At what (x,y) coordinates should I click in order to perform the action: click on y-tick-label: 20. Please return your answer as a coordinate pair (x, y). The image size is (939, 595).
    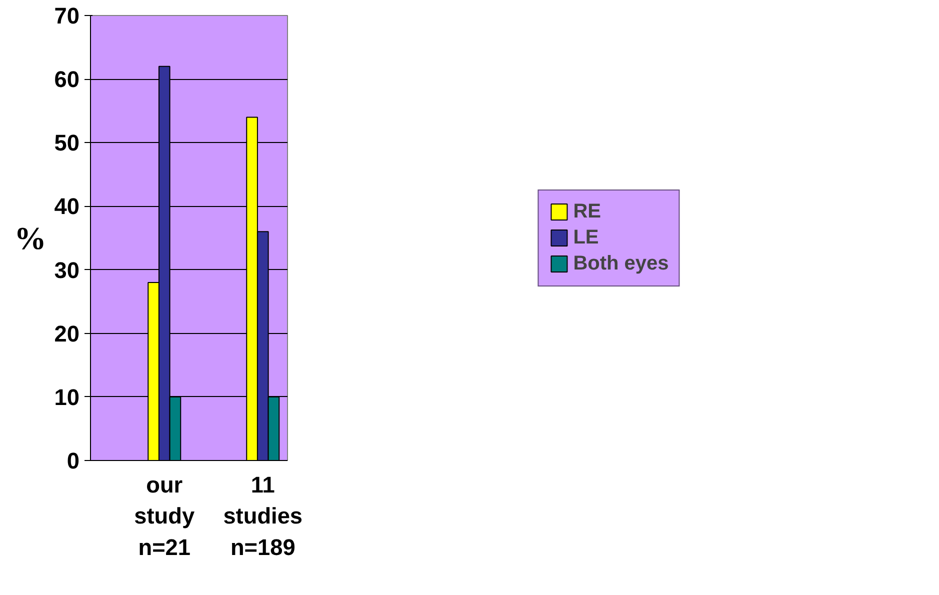
    Looking at the image, I should click on (67, 333).